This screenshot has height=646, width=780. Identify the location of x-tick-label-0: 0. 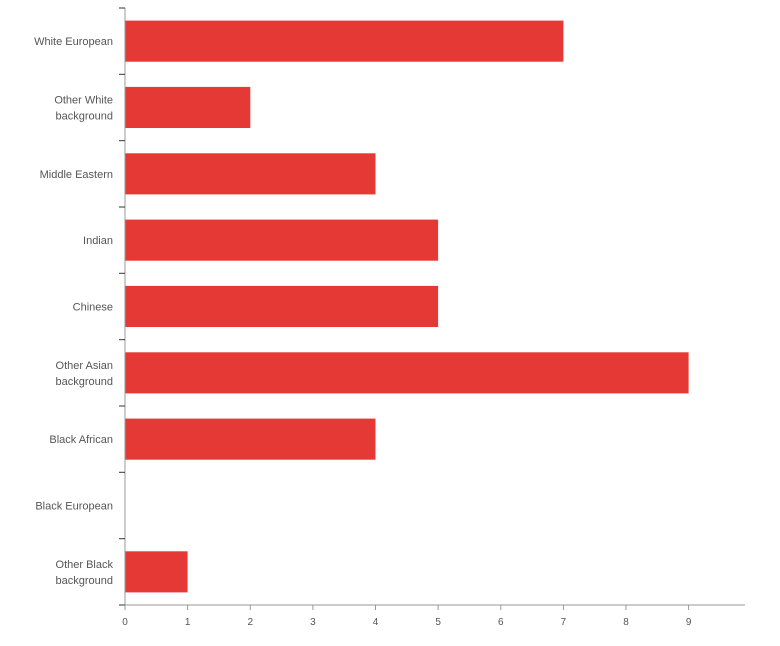
(125, 622).